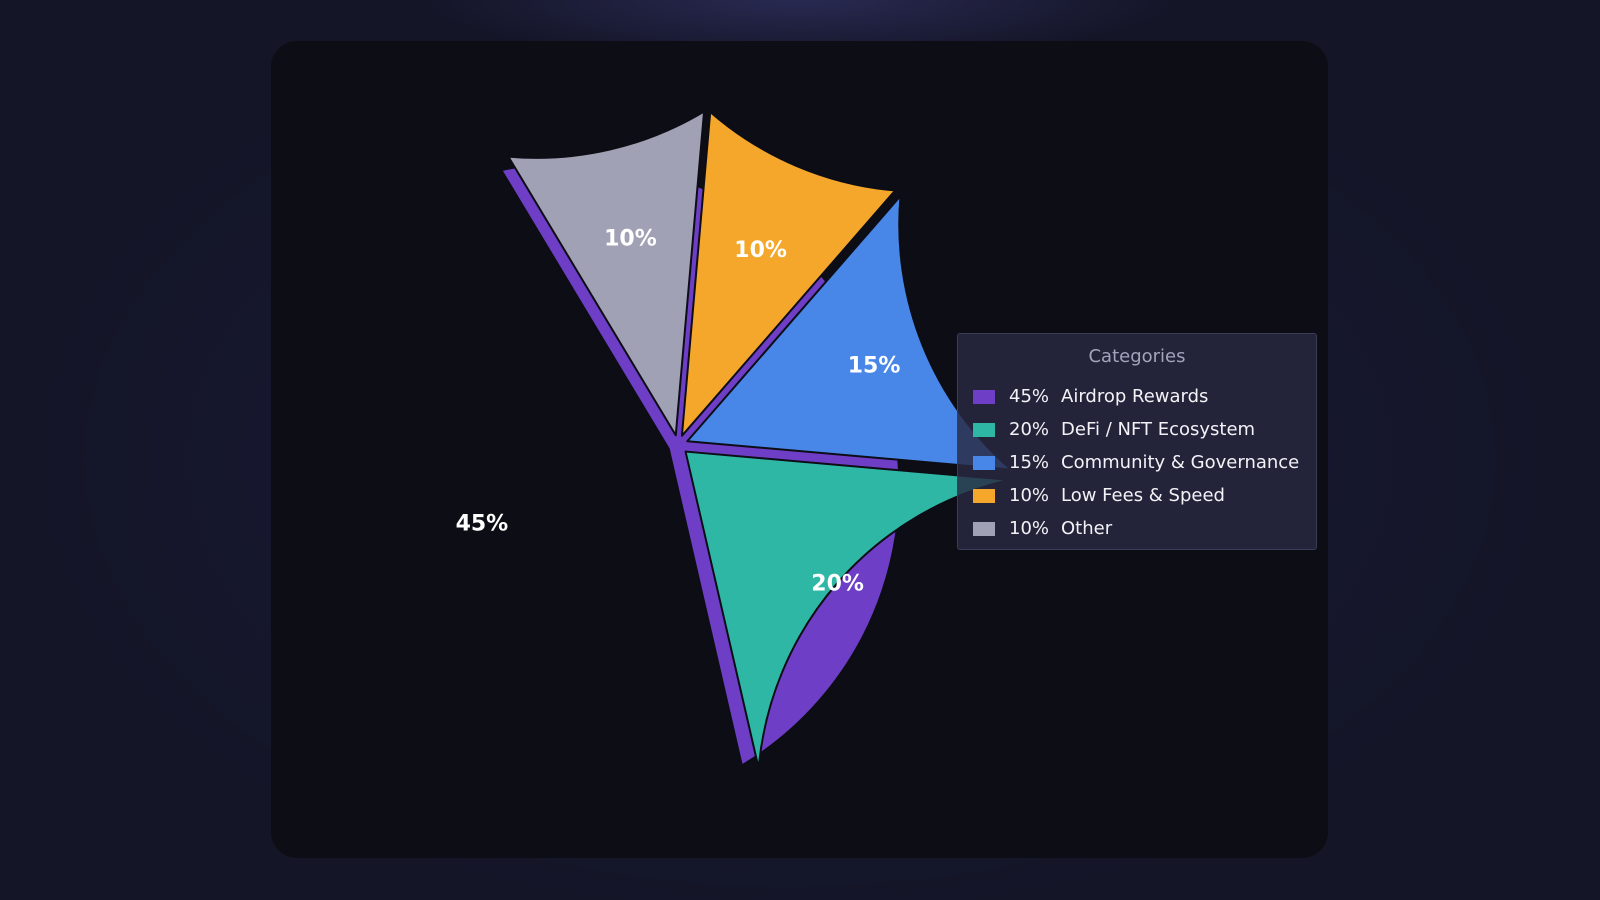 The width and height of the screenshot is (1600, 900). I want to click on legend-item-2: 15% Community & Governance, so click(1137, 462).